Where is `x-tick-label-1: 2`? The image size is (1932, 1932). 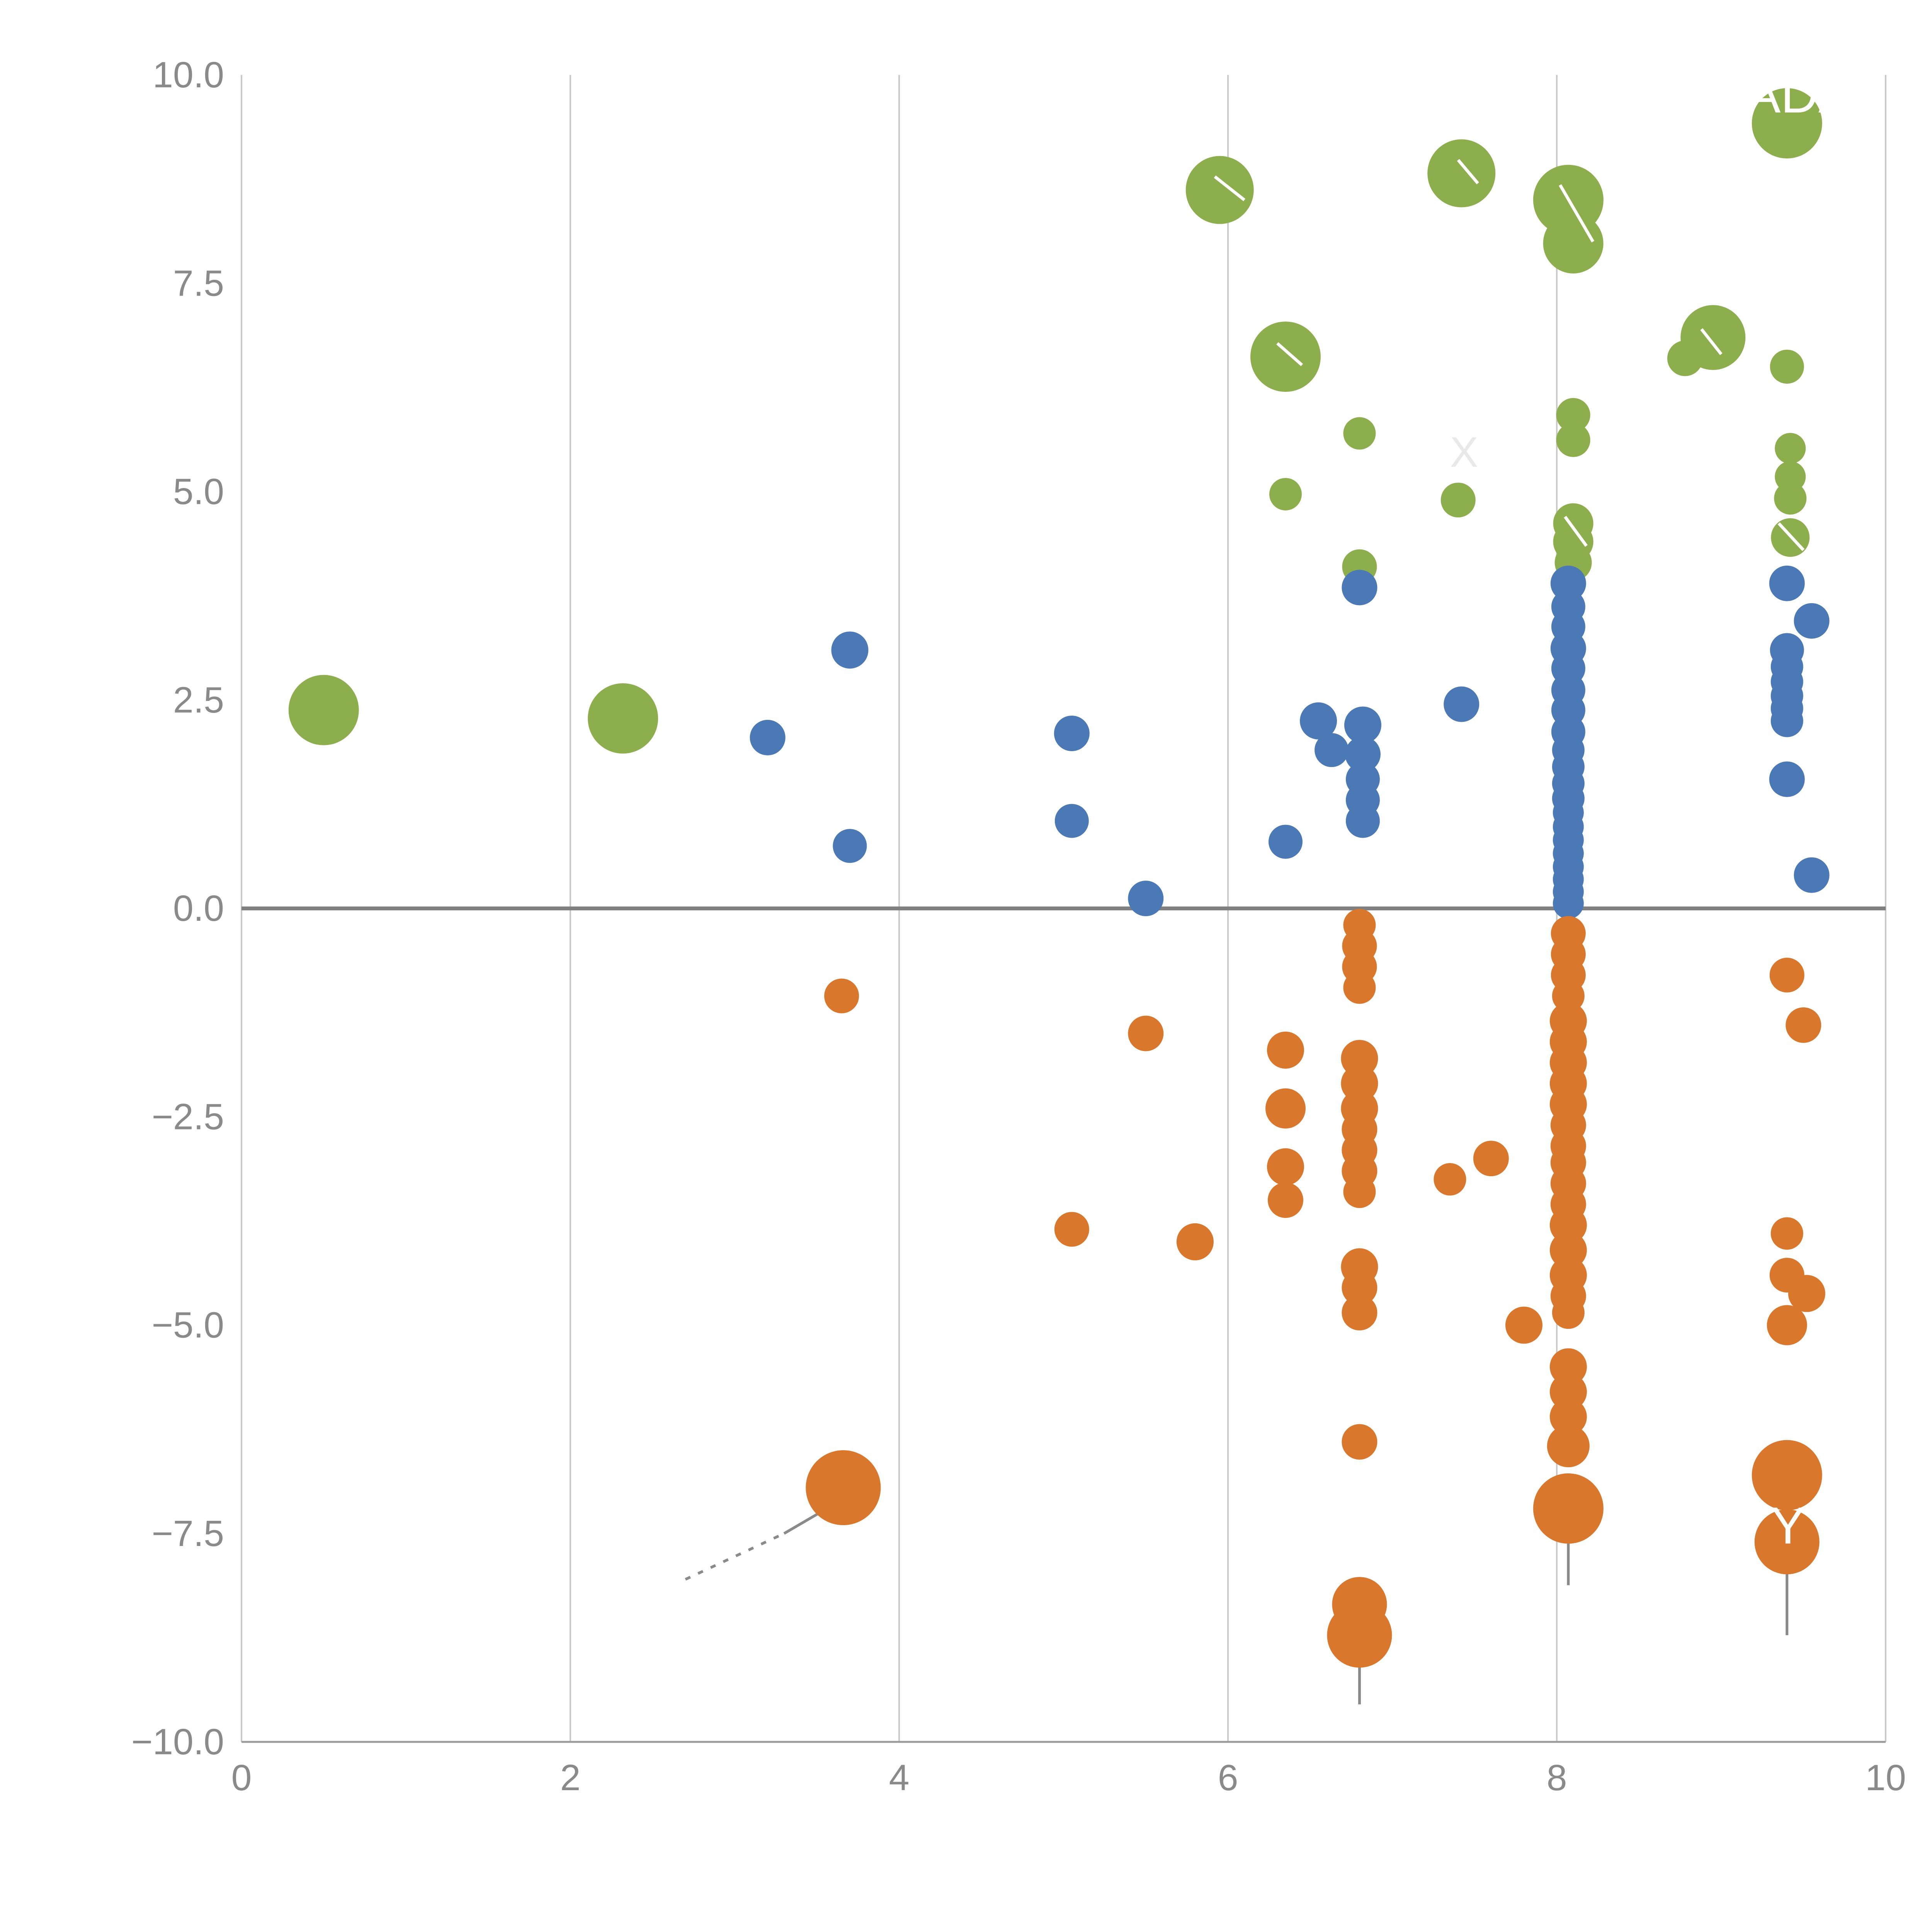 x-tick-label-1: 2 is located at coordinates (571, 1778).